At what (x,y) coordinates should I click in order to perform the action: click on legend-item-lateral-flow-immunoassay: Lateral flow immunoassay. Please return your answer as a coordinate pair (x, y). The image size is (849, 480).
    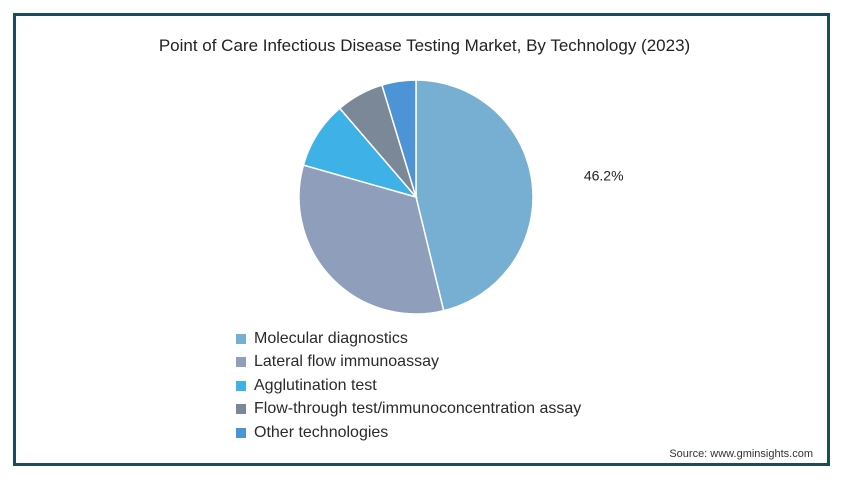
    Looking at the image, I should click on (408, 363).